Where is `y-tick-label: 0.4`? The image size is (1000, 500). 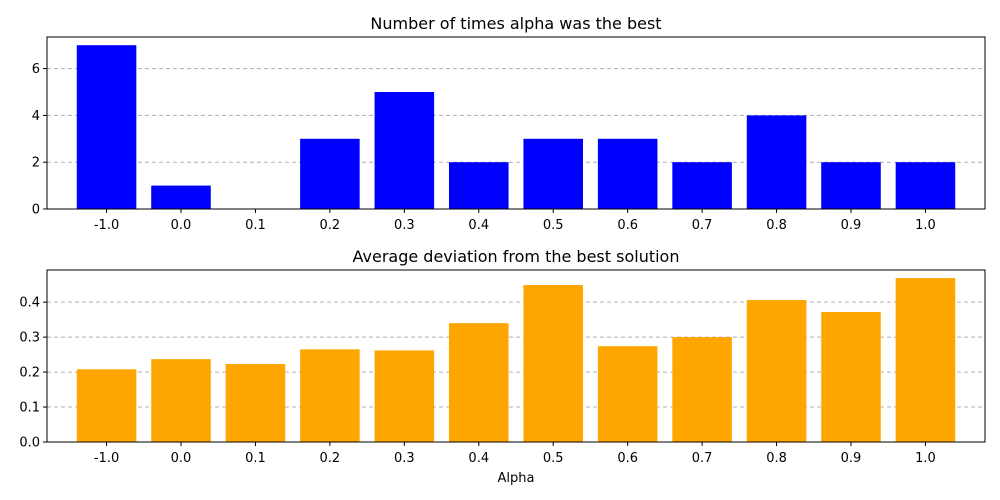
y-tick-label: 0.4 is located at coordinates (29, 303).